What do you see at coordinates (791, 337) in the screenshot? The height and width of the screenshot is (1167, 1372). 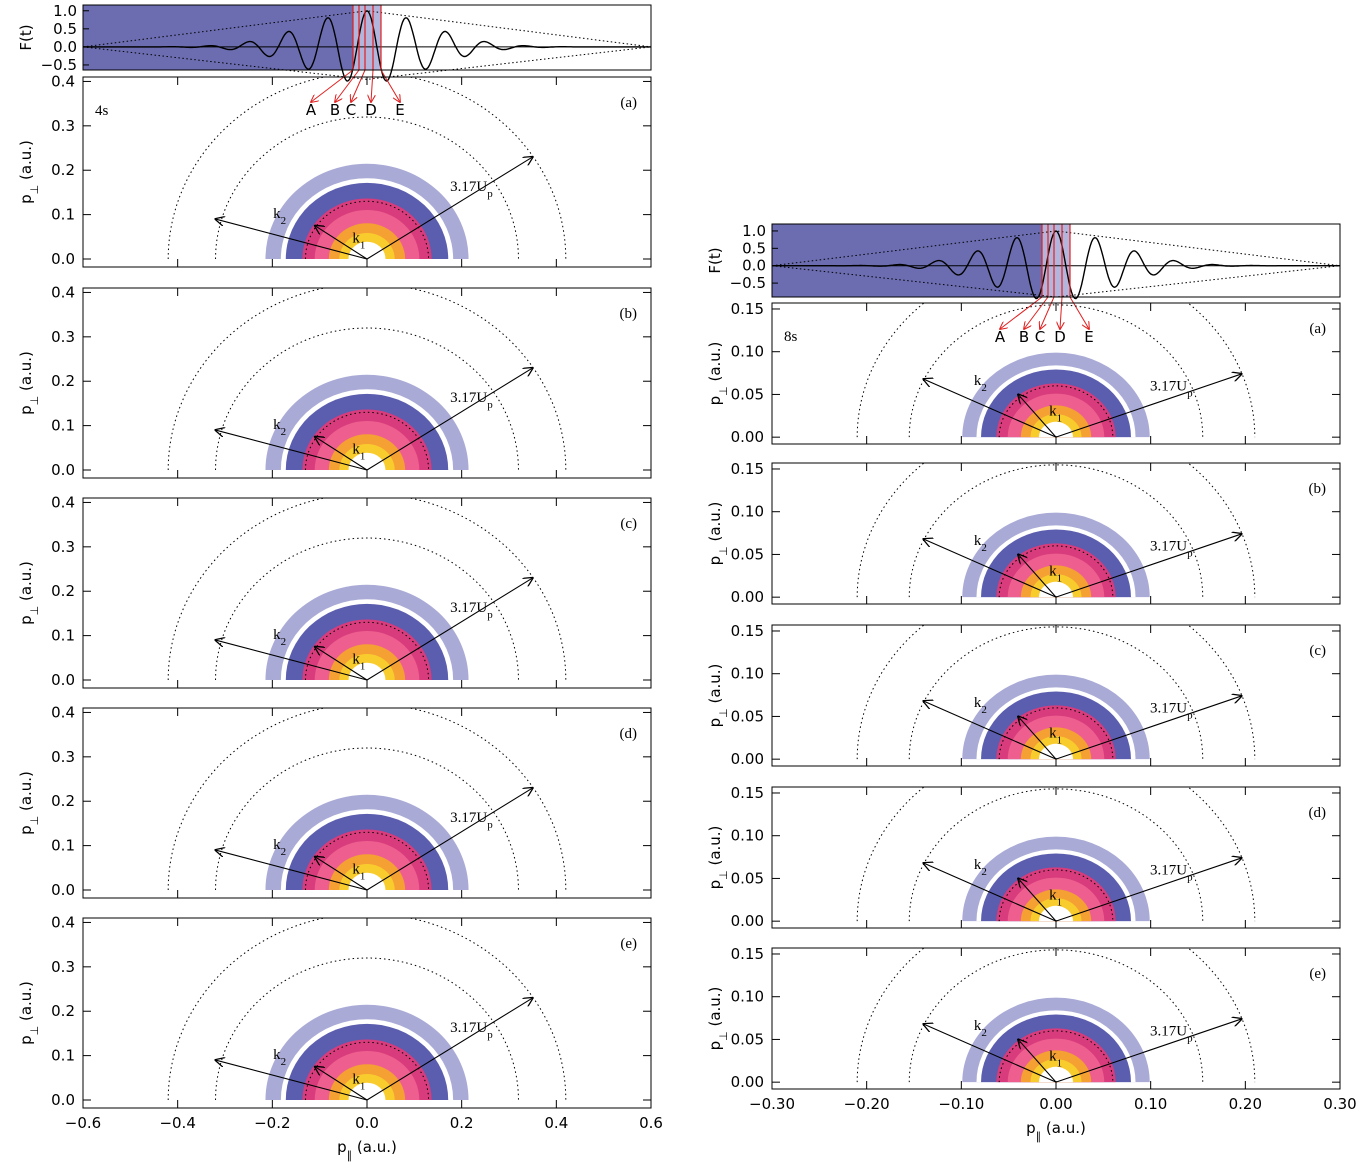 I see `case-label: 8s` at bounding box center [791, 337].